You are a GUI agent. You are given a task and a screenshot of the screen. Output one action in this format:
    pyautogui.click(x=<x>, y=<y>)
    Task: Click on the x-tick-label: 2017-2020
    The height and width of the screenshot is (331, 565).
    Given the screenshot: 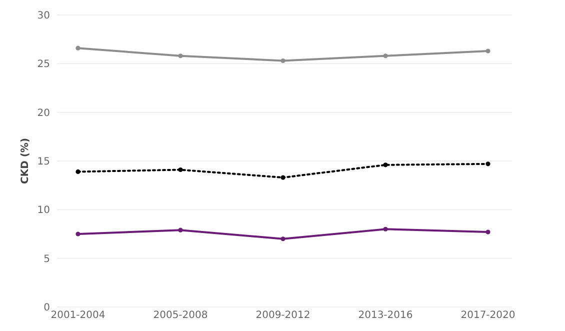 What is the action you would take?
    pyautogui.click(x=488, y=315)
    